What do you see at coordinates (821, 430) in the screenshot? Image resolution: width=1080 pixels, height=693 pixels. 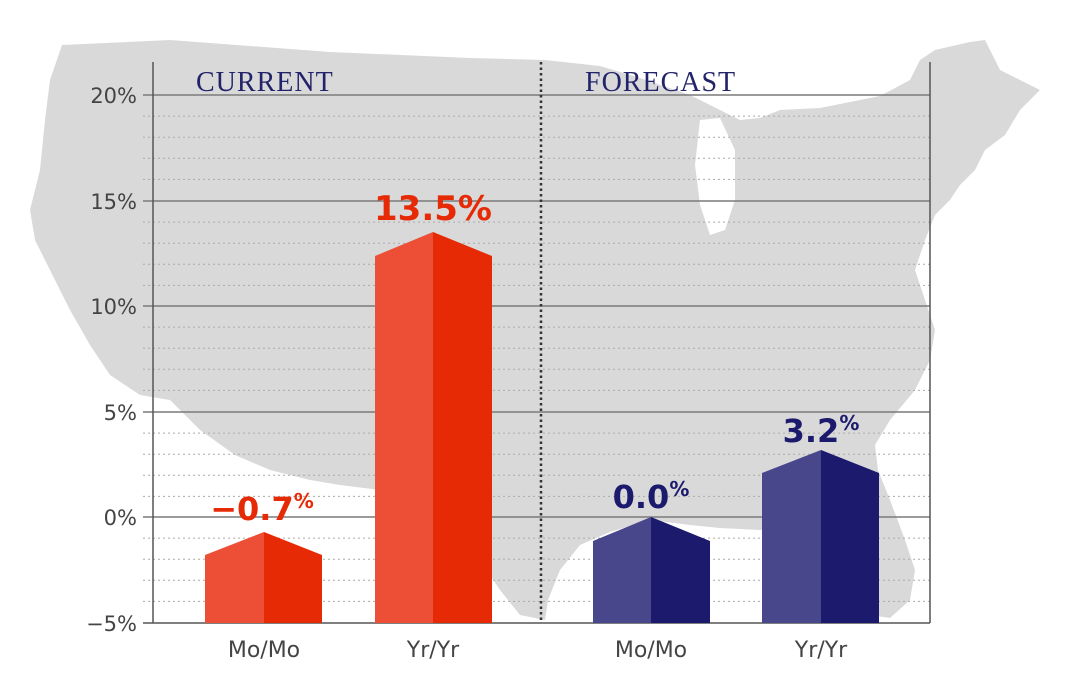 I see `value-label-forecast-yr-yr: 3.2%` at bounding box center [821, 430].